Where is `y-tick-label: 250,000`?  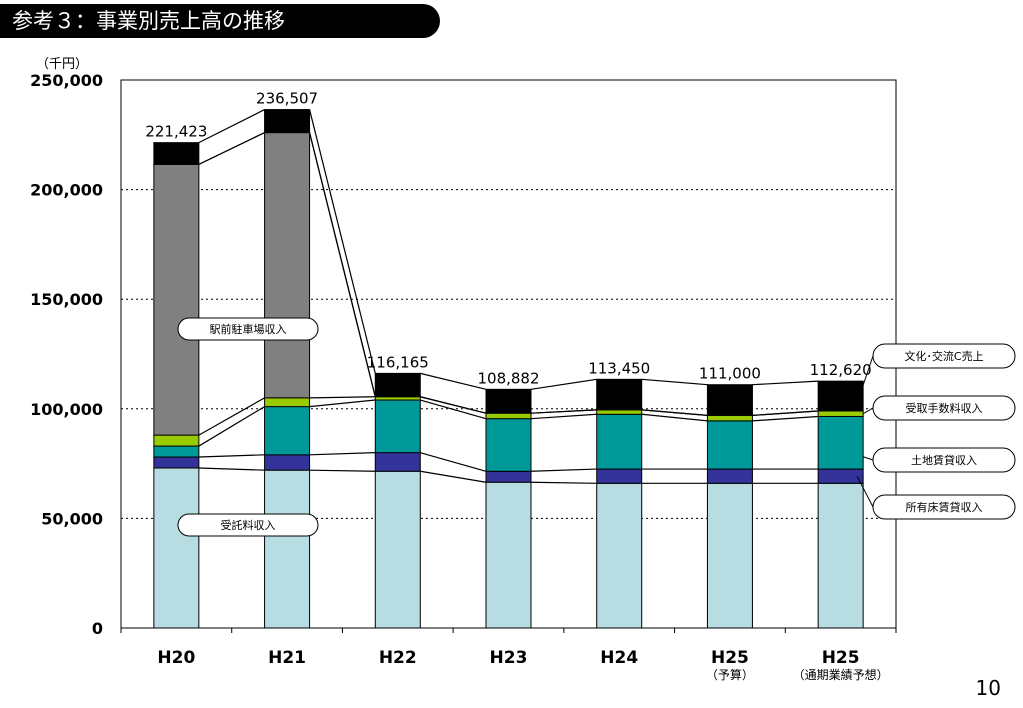 y-tick-label: 250,000 is located at coordinates (66, 80).